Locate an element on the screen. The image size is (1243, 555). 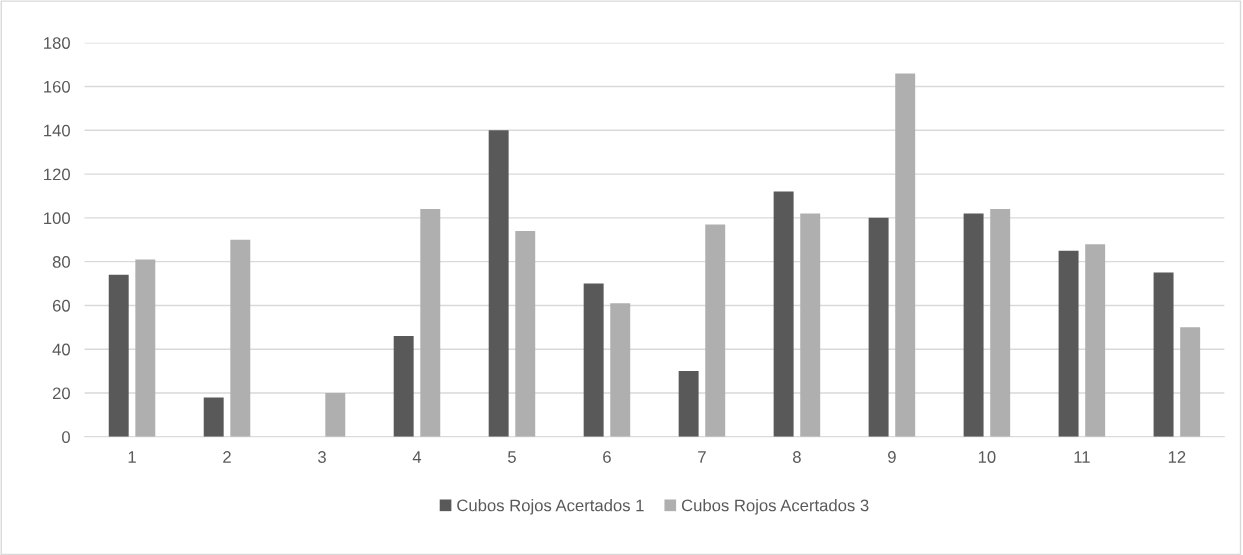
x-tick-label: 9 is located at coordinates (892, 457).